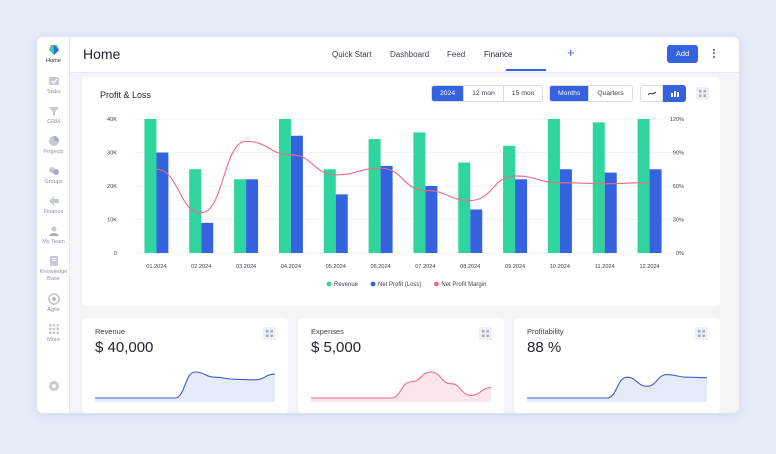 The height and width of the screenshot is (454, 776). Describe the element at coordinates (53, 175) in the screenshot. I see `sidebar-item-groups: Groups` at that location.